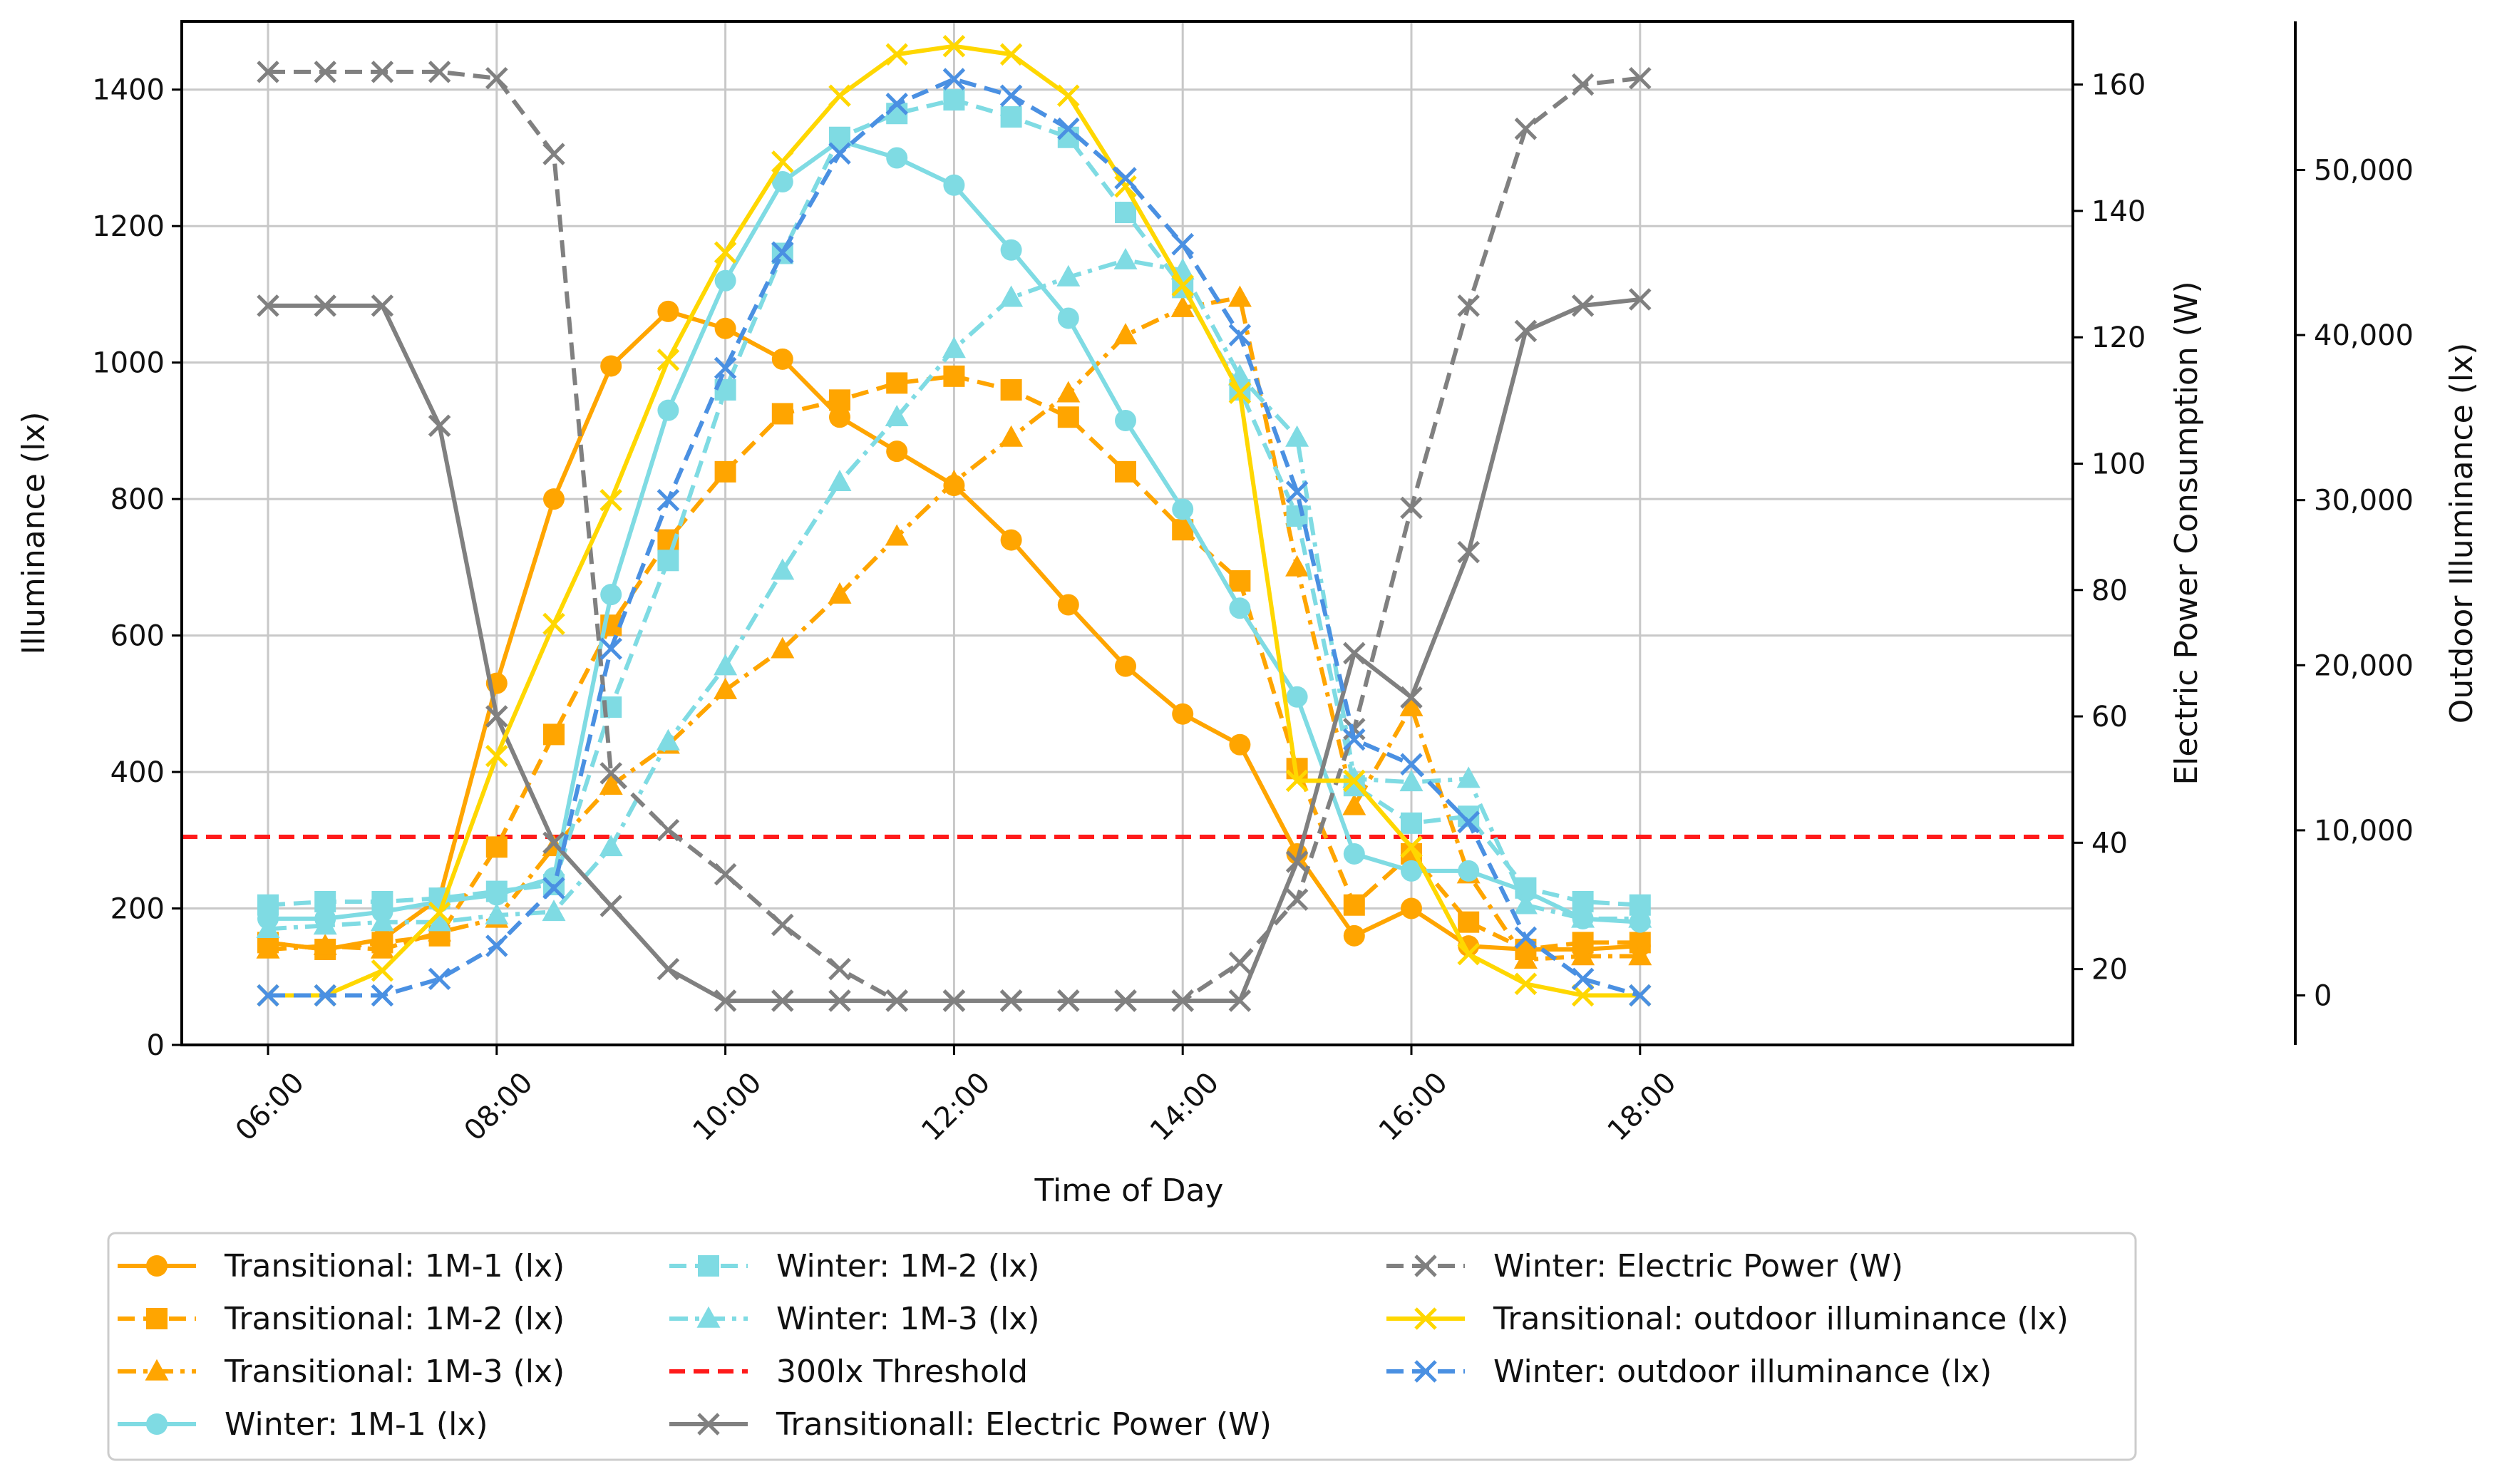 This screenshot has width=2502, height=1484. I want to click on y-tick-label: 1200, so click(128, 226).